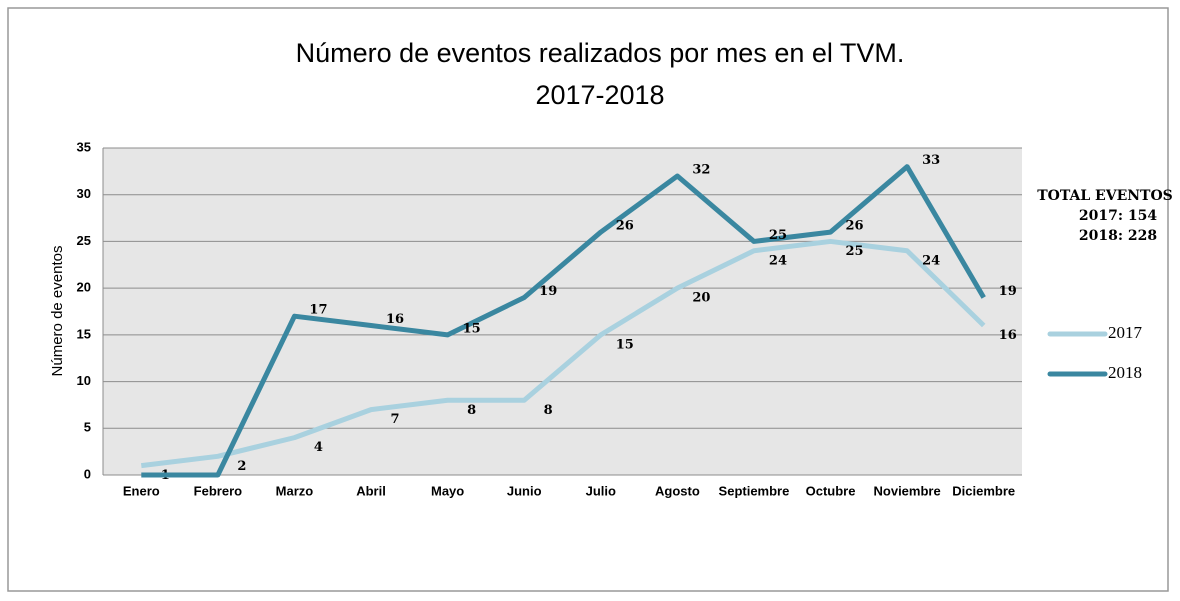 The height and width of the screenshot is (601, 1180). I want to click on annotation: 2018: 228, so click(1118, 236).